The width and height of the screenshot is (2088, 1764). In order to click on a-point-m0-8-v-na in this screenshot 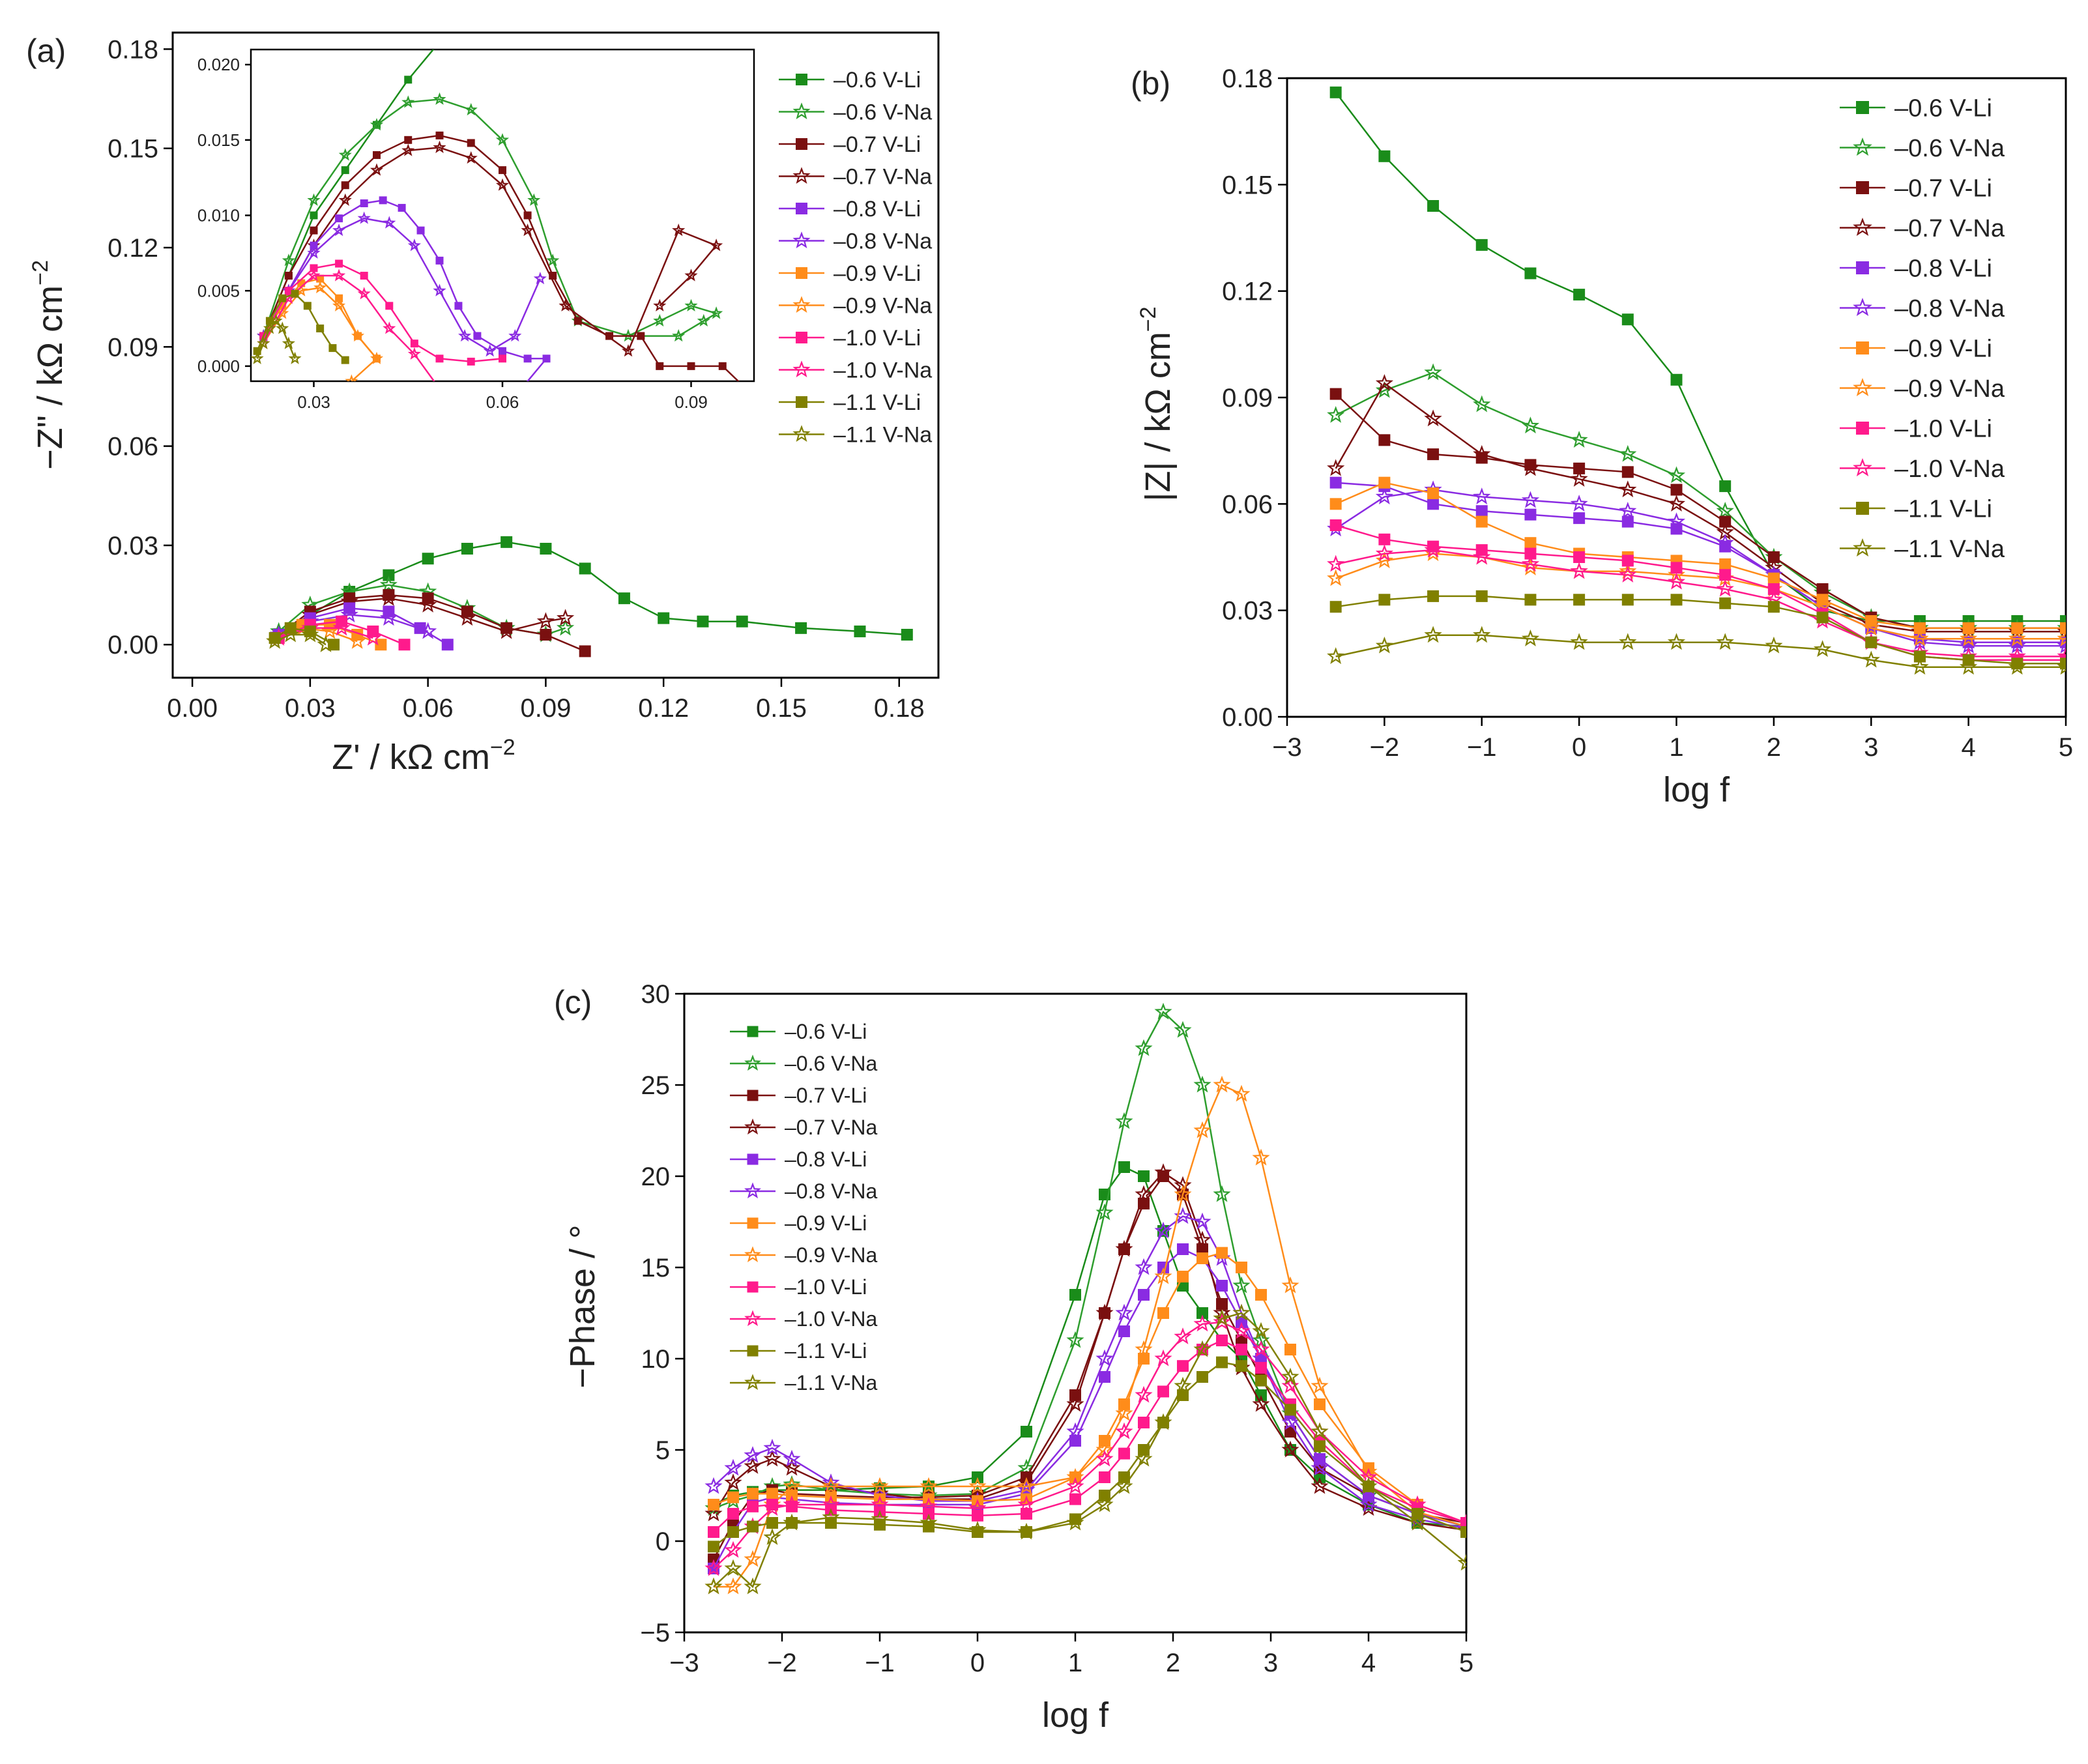, I will do `click(349, 614)`.